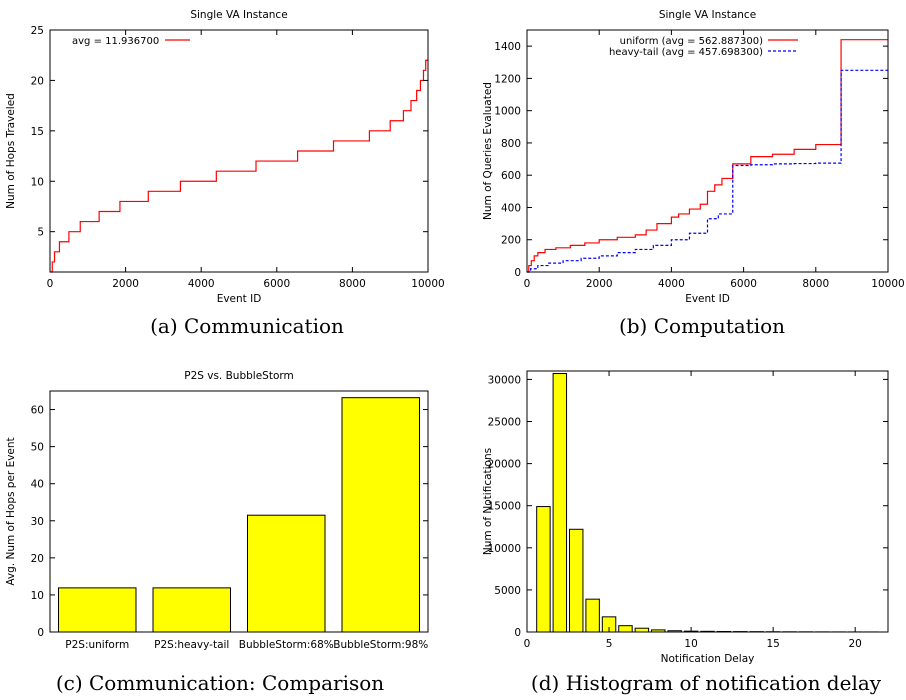 This screenshot has width=906, height=700. What do you see at coordinates (690, 644) in the screenshot?
I see `x-tick-label: 10` at bounding box center [690, 644].